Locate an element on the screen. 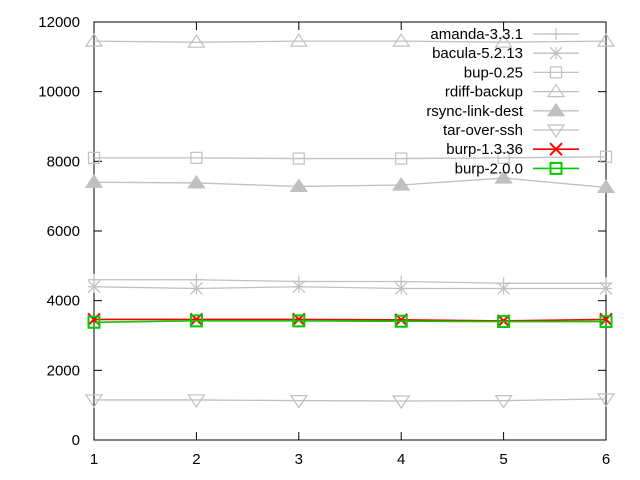 Image resolution: width=640 pixels, height=480 pixels. data-point-burp-2.0.0-4 is located at coordinates (401, 321).